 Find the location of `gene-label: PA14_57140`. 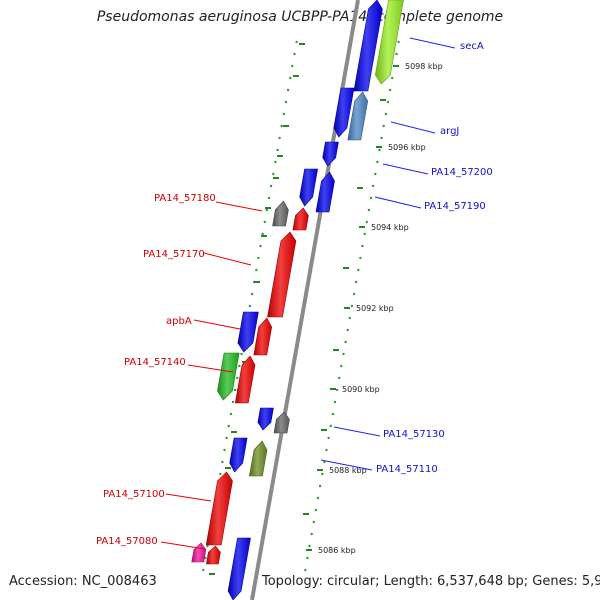

gene-label: PA14_57140 is located at coordinates (155, 362).